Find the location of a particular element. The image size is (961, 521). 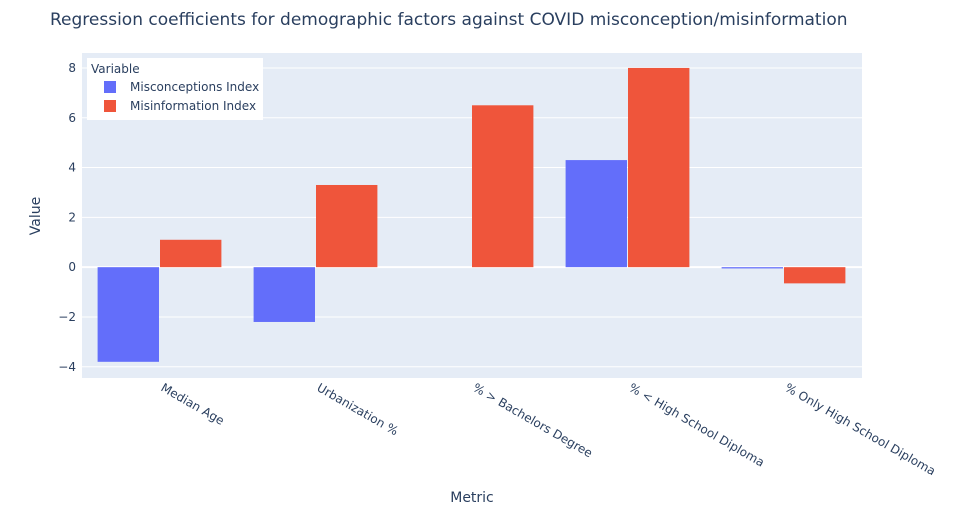

y-tick-label: −2 is located at coordinates (67, 317).